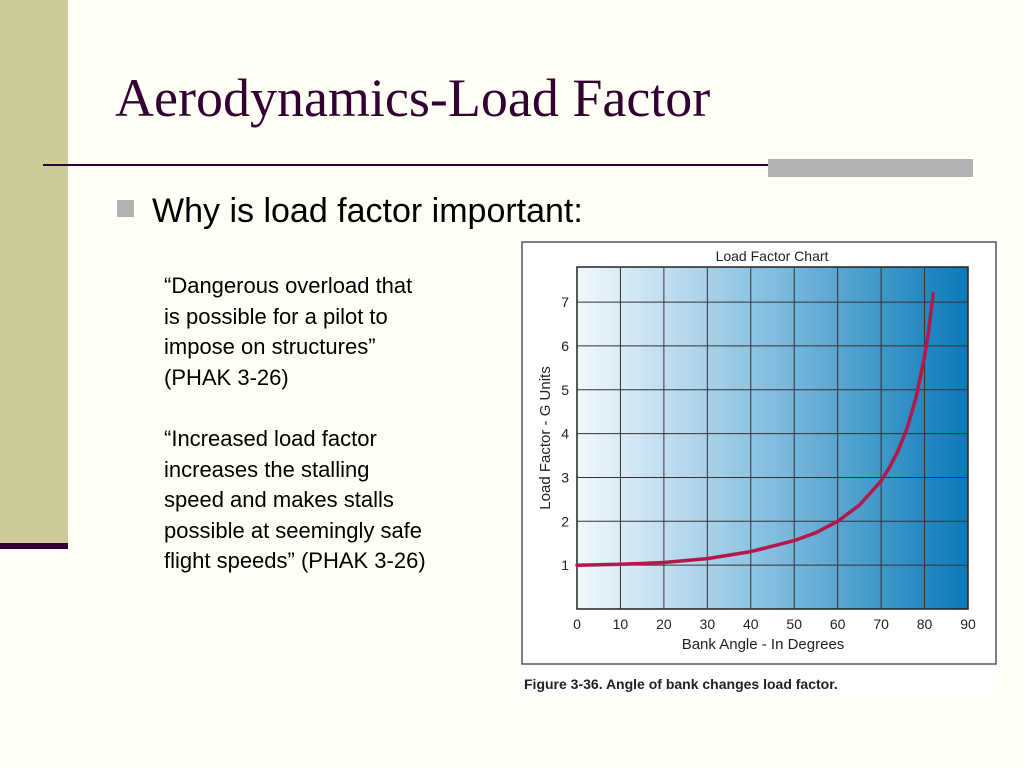 This screenshot has height=768, width=1024. What do you see at coordinates (267, 469) in the screenshot?
I see `quote-2-line: increases the stalling` at bounding box center [267, 469].